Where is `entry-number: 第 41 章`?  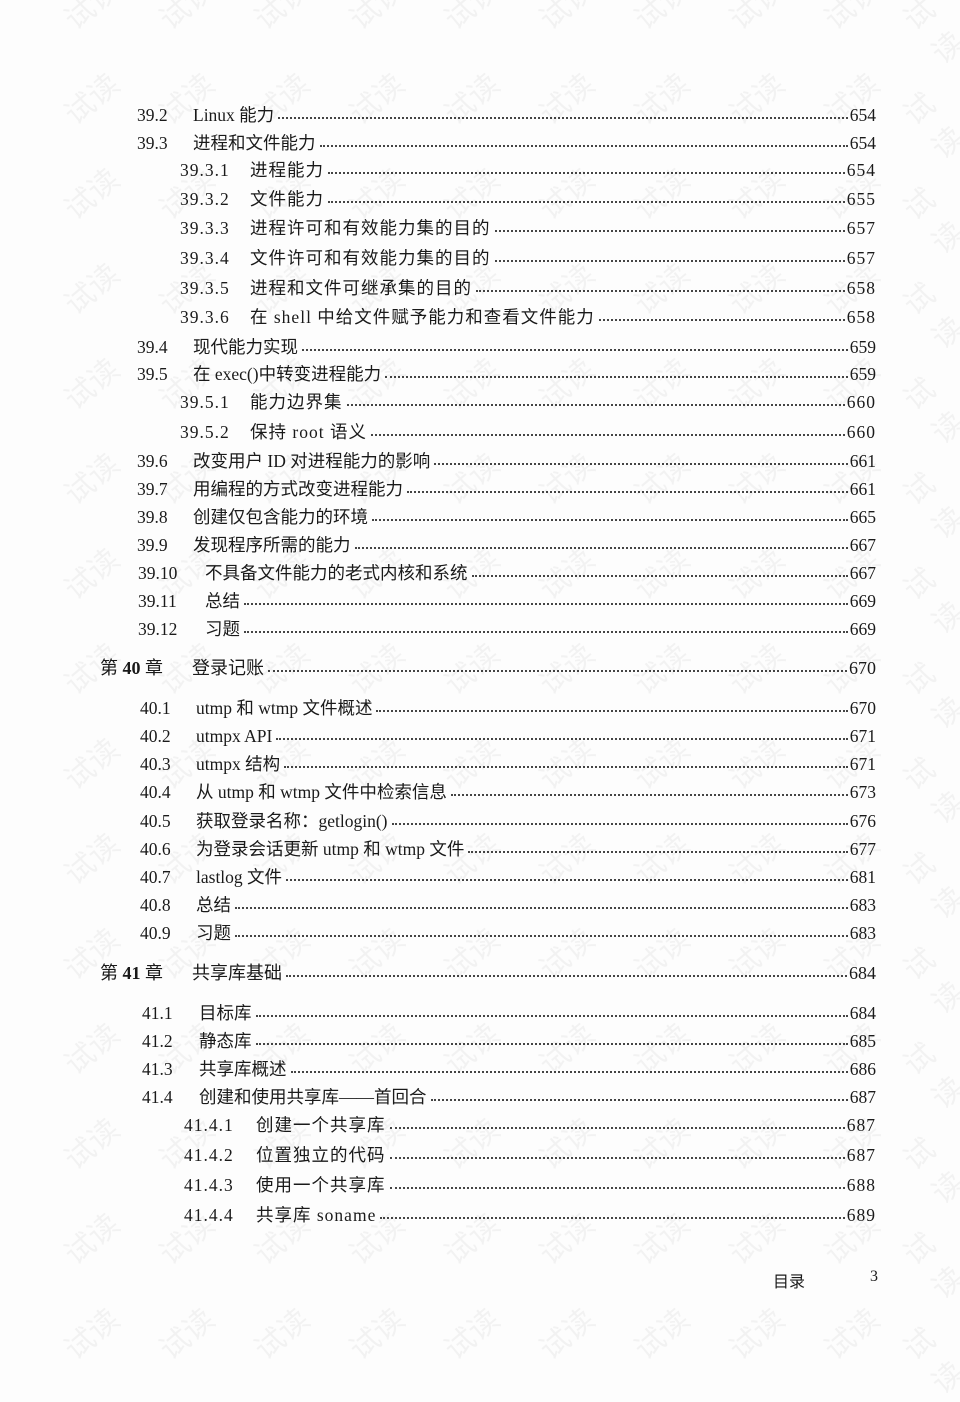 entry-number: 第 41 章 is located at coordinates (131, 973).